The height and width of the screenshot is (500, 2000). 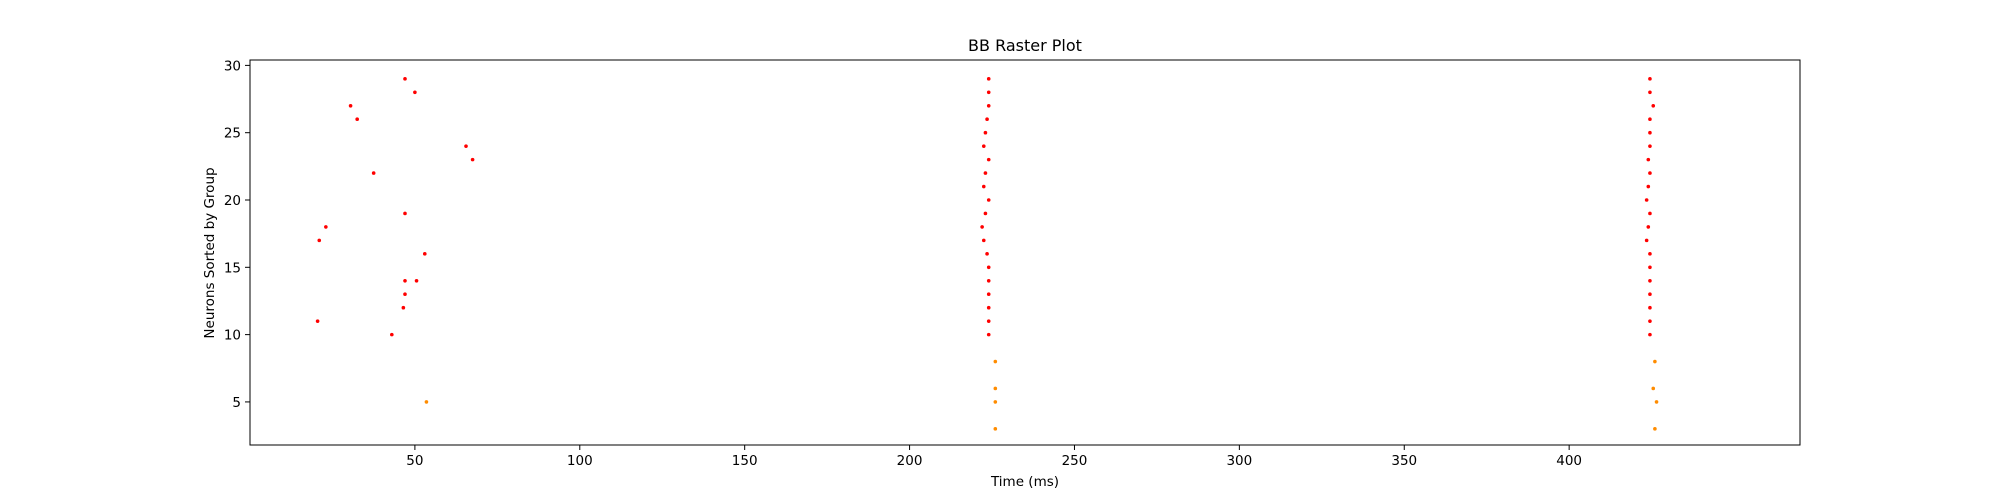 I want to click on x-tick-label: 250, so click(x=1075, y=461).